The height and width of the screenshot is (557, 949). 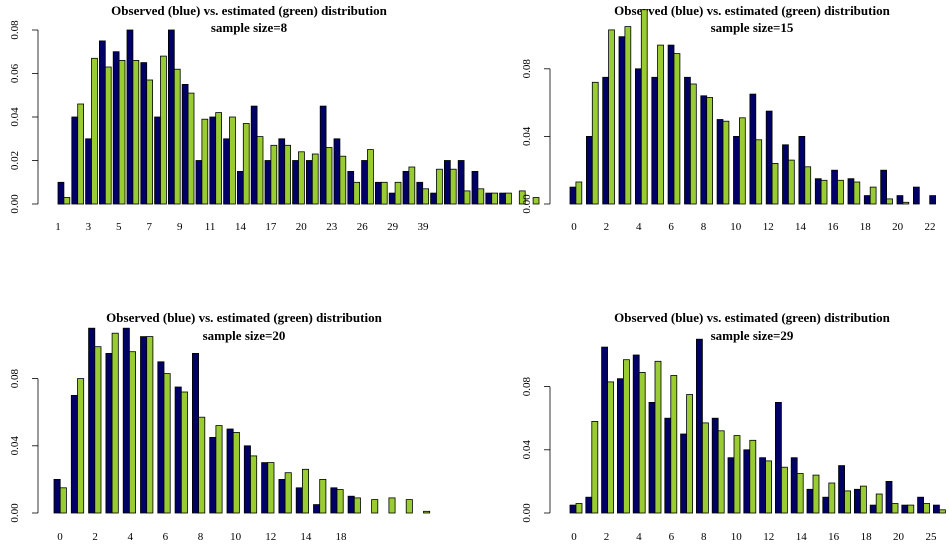 I want to click on x-tick-label: 10, so click(x=737, y=537).